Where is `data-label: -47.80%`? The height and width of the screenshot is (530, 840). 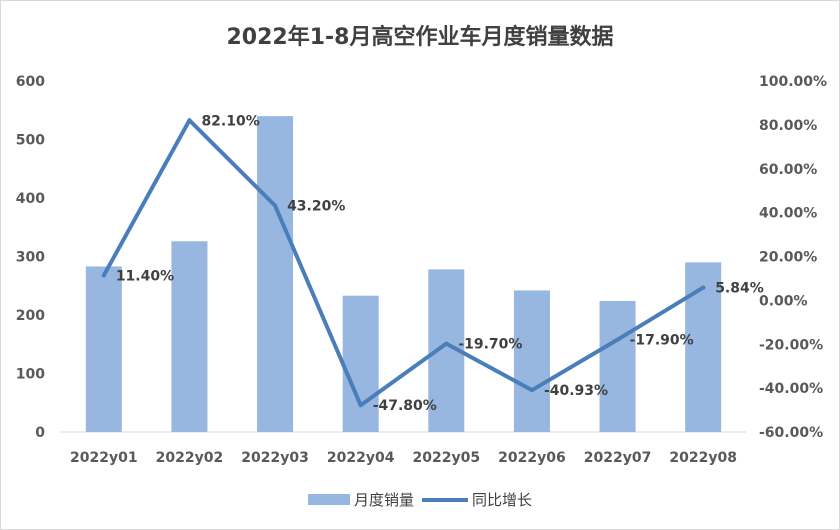
data-label: -47.80% is located at coordinates (405, 406).